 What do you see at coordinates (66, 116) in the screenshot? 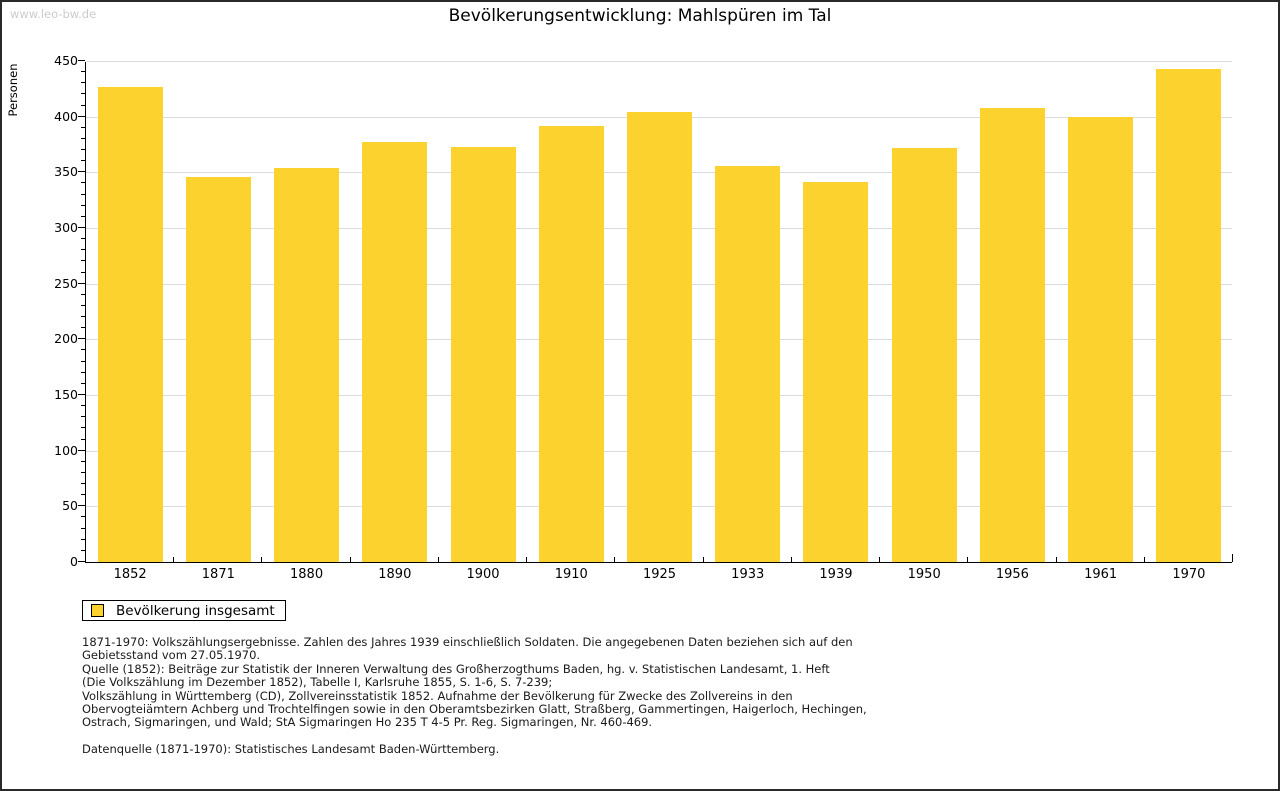
I see `y-axis-tick-label-400: 400` at bounding box center [66, 116].